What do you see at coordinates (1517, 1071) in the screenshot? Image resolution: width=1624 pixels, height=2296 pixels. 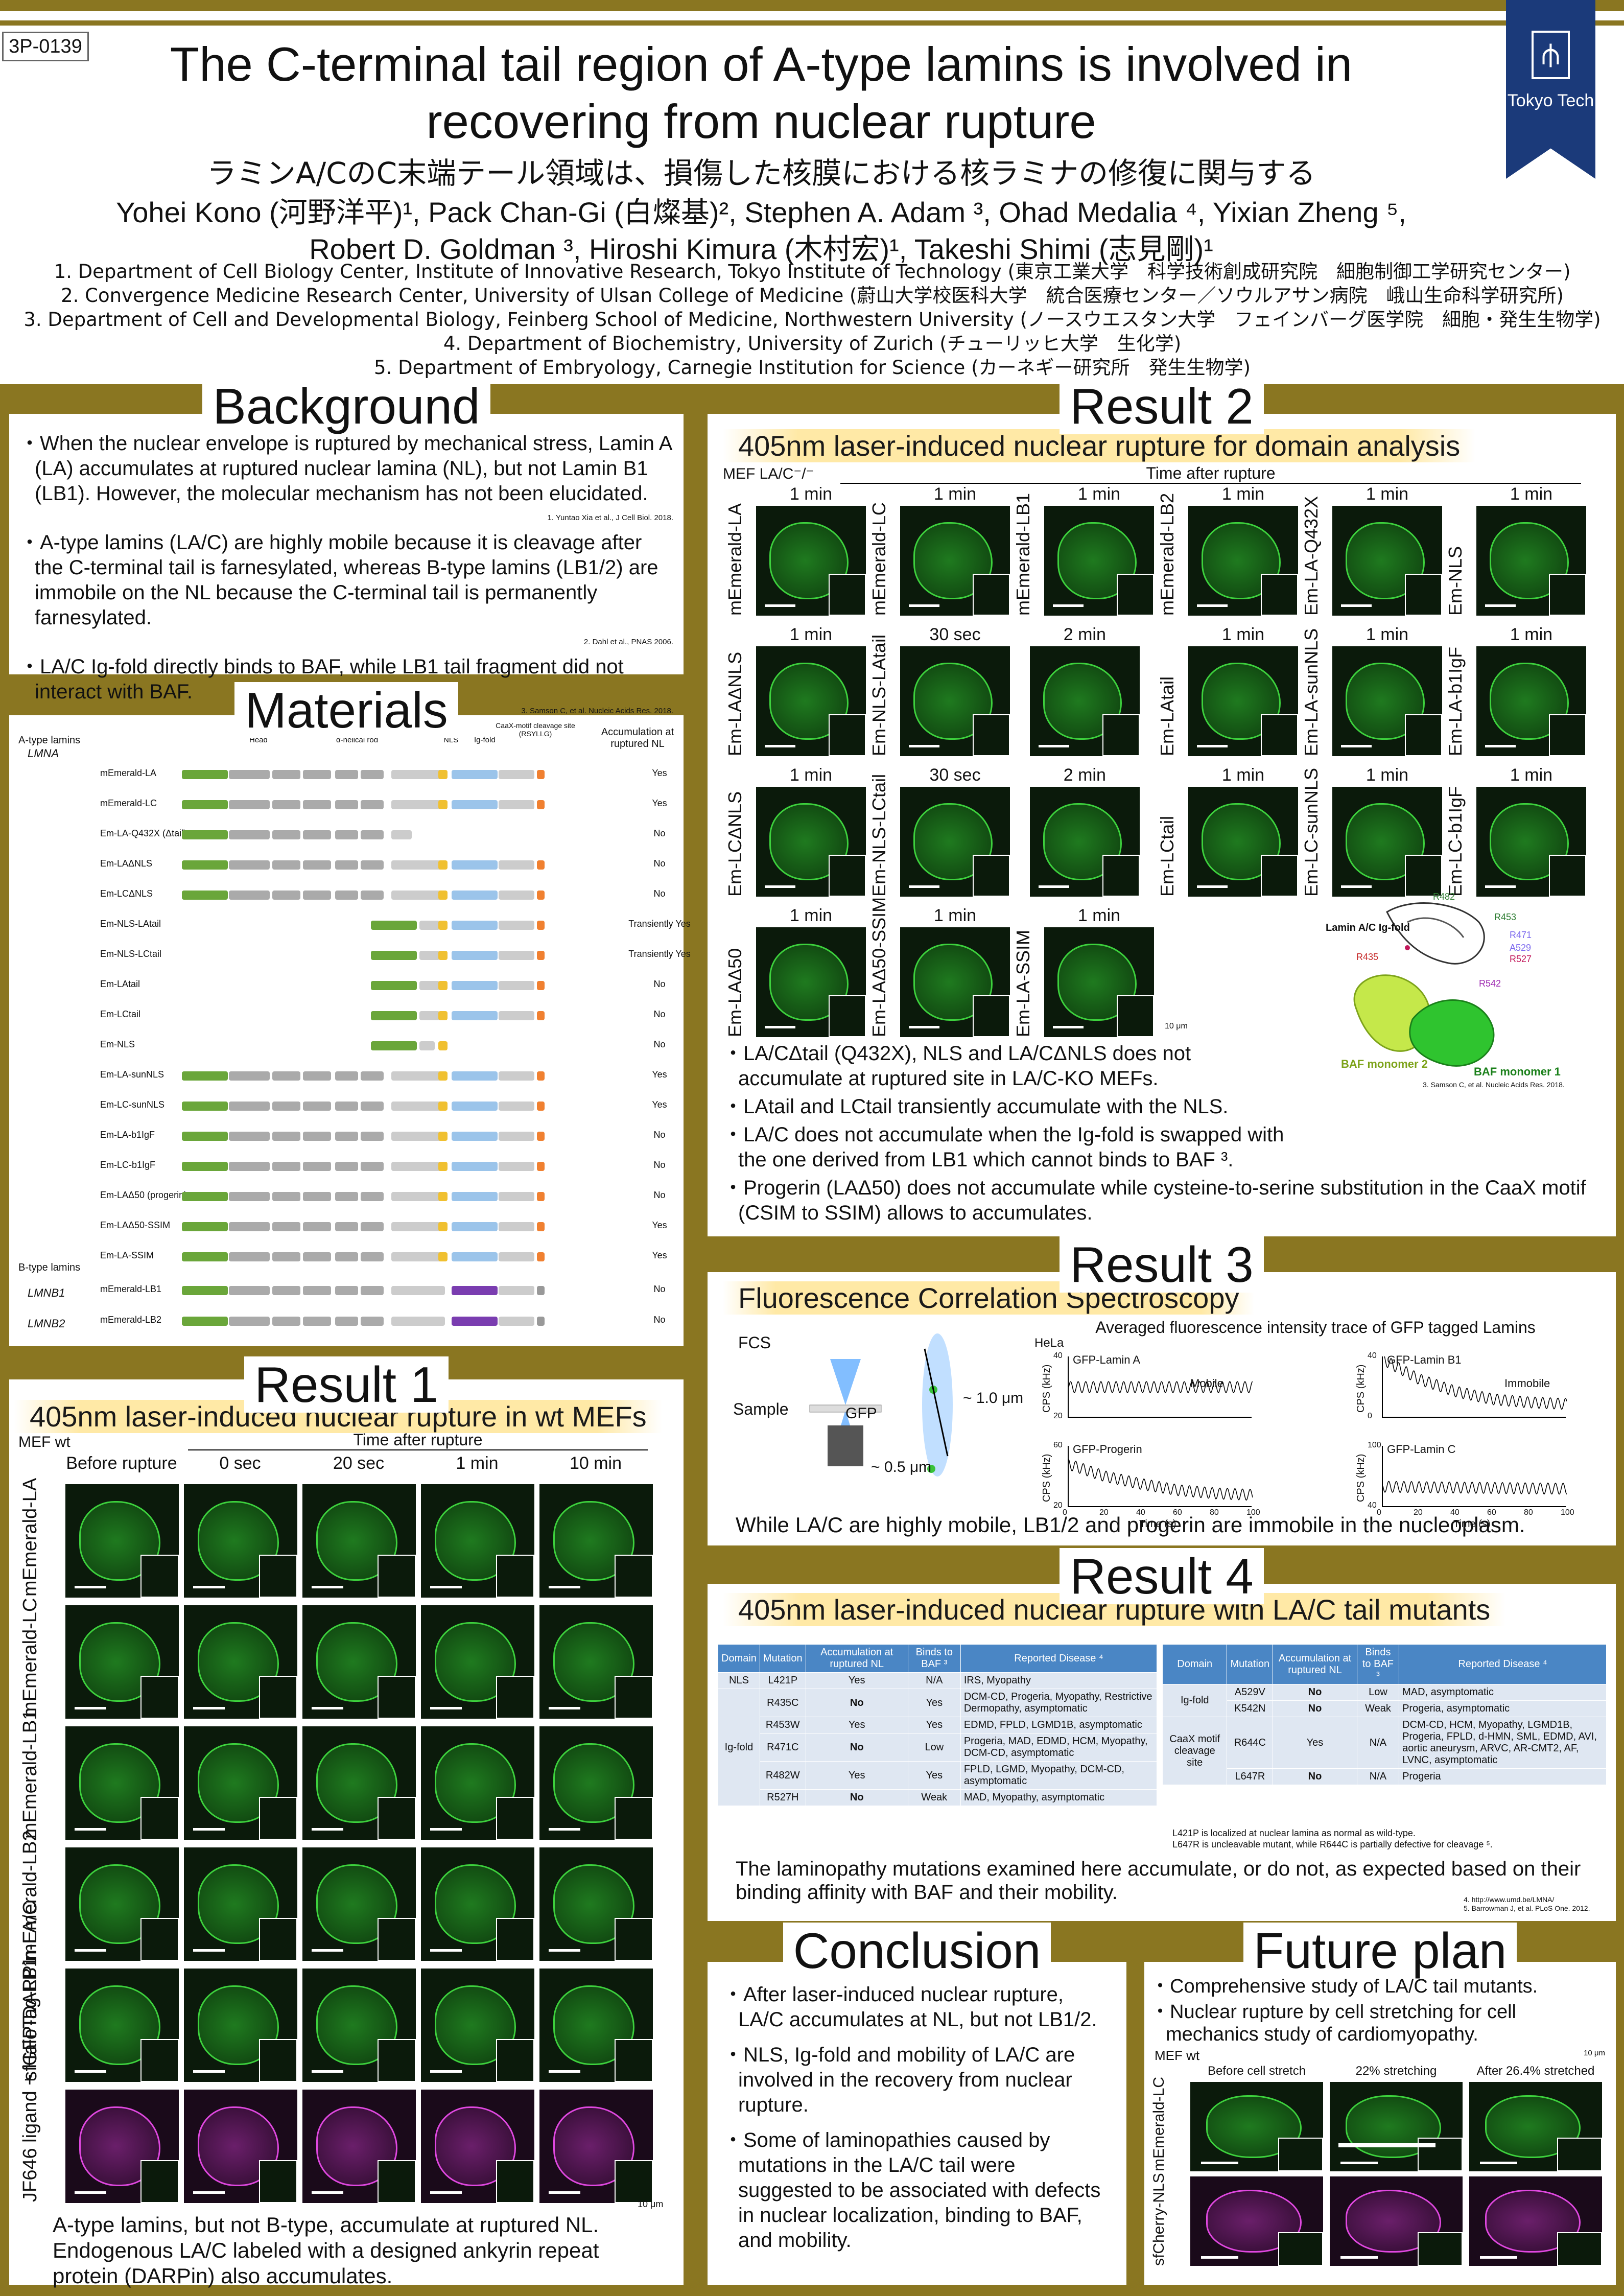 I see `baf-monomer-1-label: BAF monomer 1` at bounding box center [1517, 1071].